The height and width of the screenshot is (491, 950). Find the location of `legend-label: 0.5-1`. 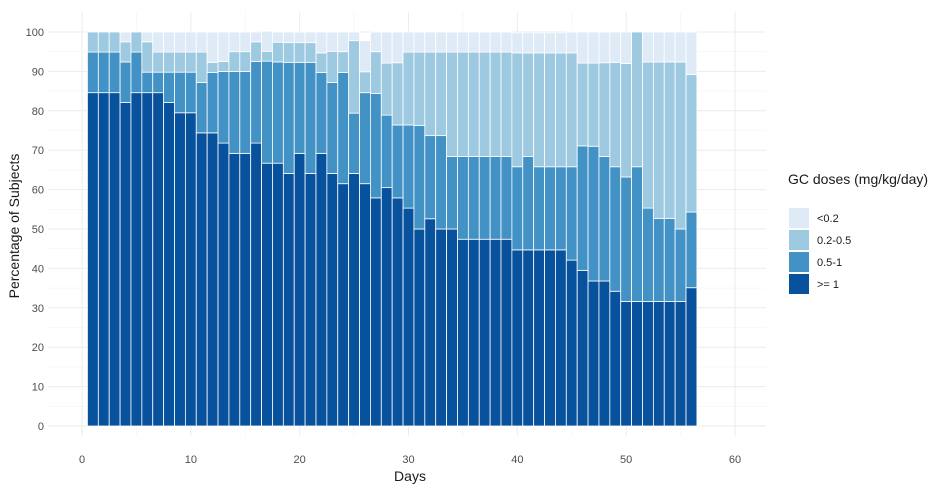

legend-label: 0.5-1 is located at coordinates (829, 263).